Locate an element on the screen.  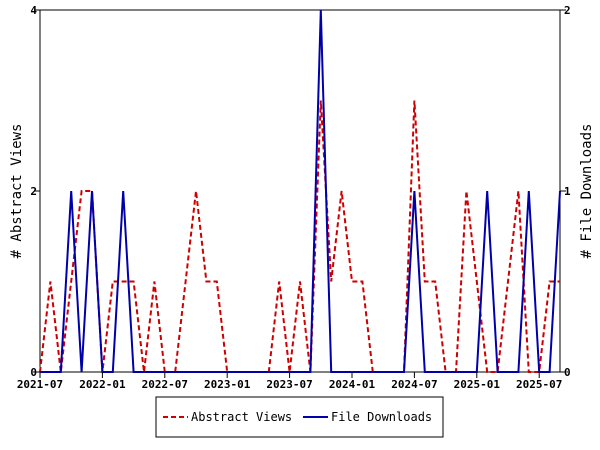
x-tick-label: 2022-01 is located at coordinates (102, 384).